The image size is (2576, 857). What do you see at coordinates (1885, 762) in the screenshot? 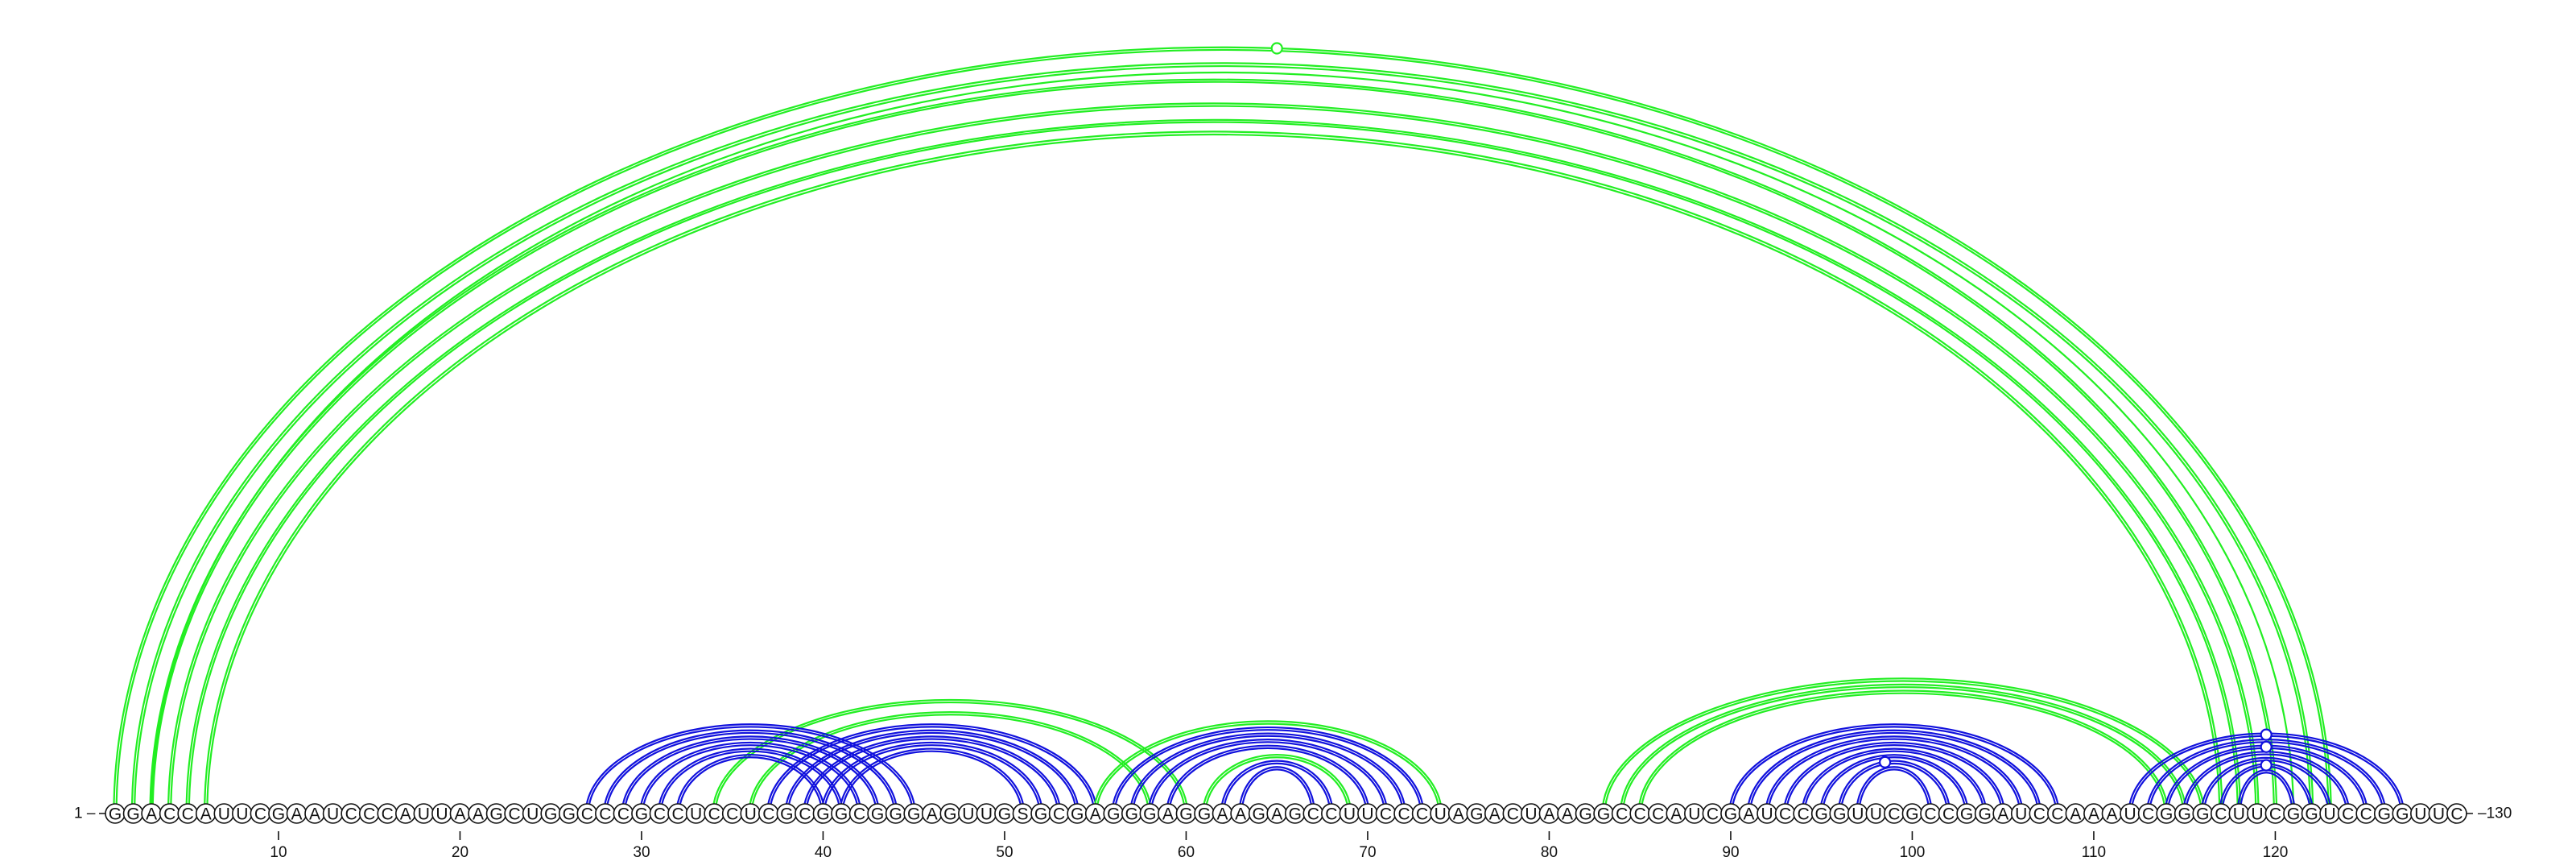
I see `loop-marker` at bounding box center [1885, 762].